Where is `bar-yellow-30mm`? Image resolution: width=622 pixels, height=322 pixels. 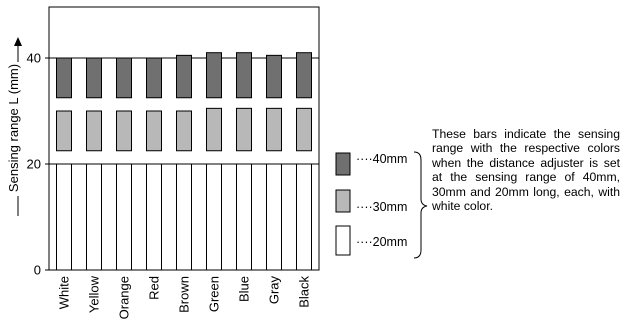 bar-yellow-30mm is located at coordinates (94, 131).